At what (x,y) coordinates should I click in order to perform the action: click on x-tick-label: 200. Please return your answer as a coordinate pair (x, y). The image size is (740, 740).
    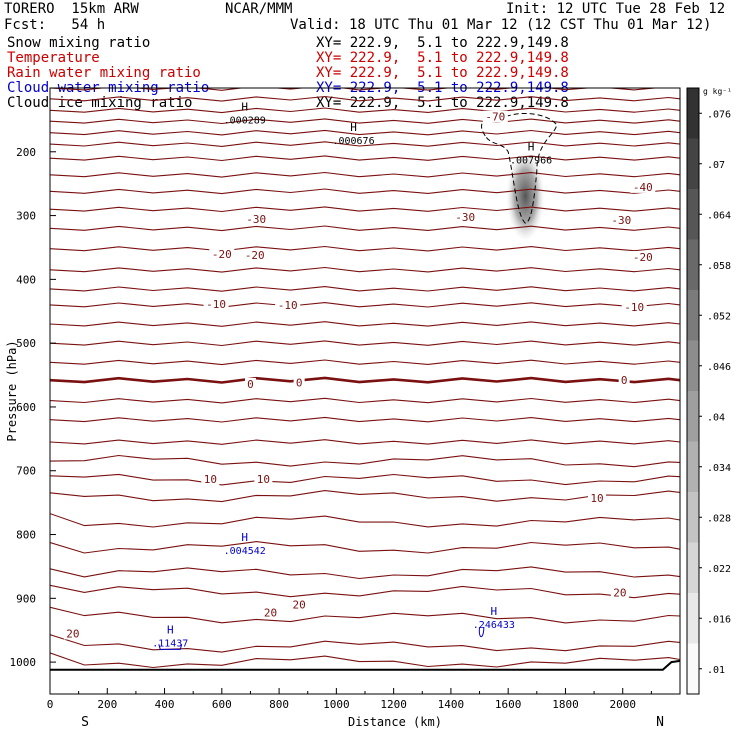
    Looking at the image, I should click on (107, 704).